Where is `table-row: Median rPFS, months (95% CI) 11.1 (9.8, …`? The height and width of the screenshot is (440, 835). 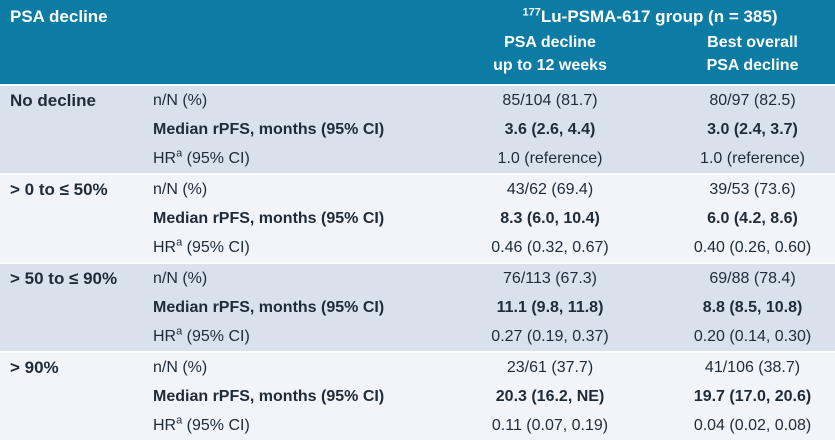
table-row: Median rPFS, months (95% CI) 11.1 (9.8, … is located at coordinates (417, 307).